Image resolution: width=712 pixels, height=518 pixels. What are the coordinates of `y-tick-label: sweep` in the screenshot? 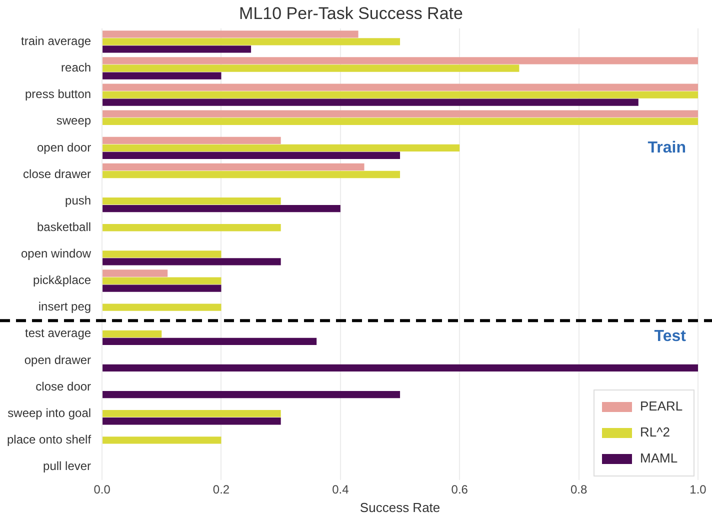 It's located at (74, 121).